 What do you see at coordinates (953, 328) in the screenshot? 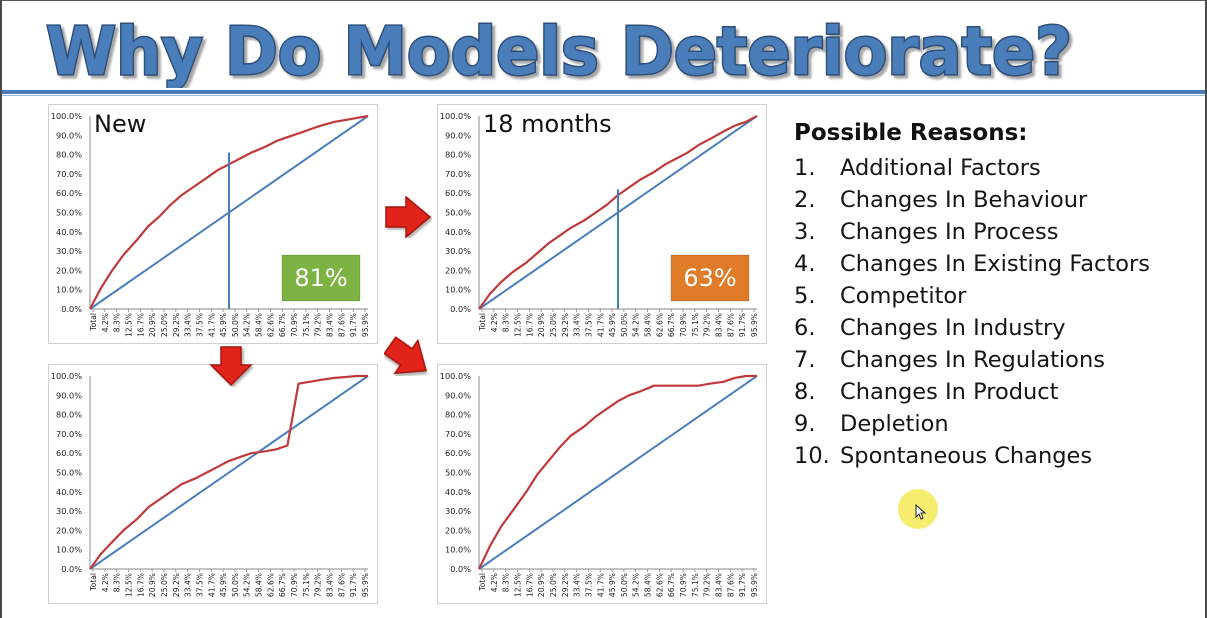
I see `reason-text: Changes In Industry` at bounding box center [953, 328].